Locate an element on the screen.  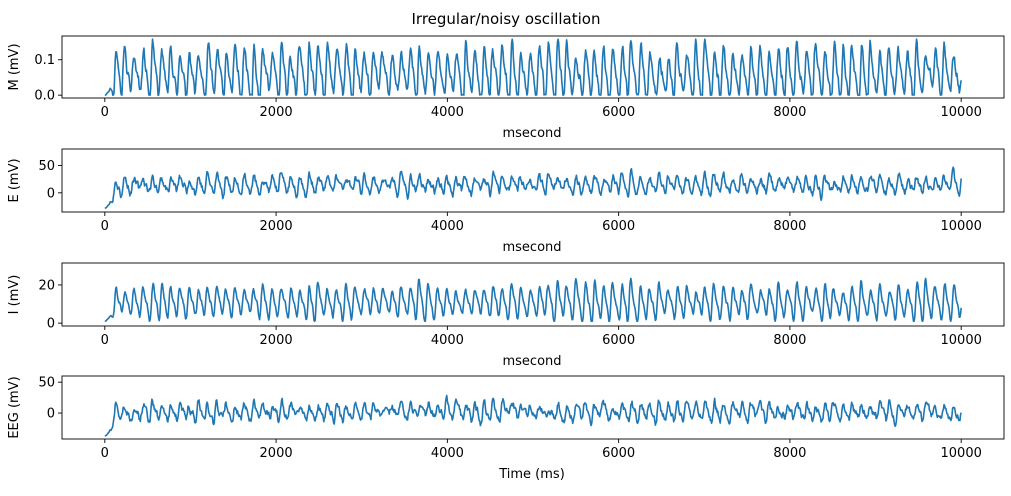
y-tick-label: 20 is located at coordinates (46, 285).